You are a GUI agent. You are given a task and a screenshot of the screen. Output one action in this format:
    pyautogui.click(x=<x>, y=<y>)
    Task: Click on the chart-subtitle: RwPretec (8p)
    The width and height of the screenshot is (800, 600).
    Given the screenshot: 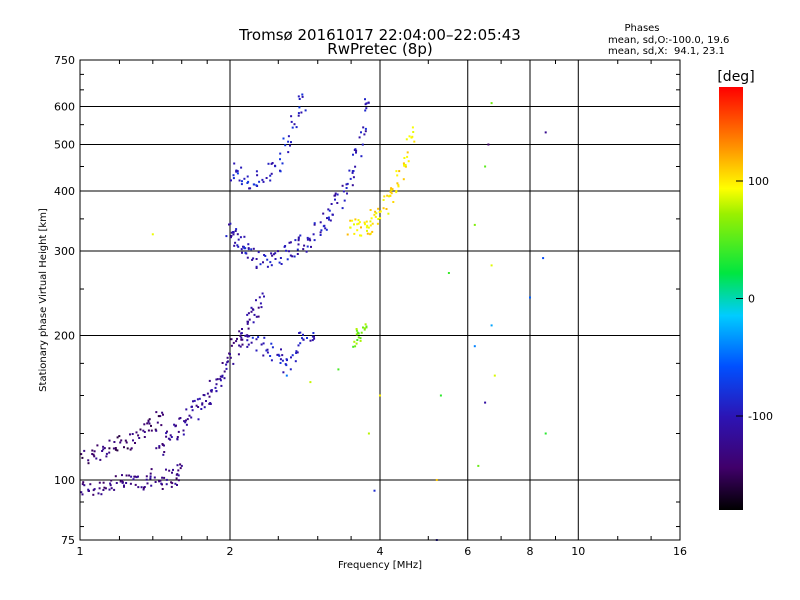 What is the action you would take?
    pyautogui.click(x=379, y=49)
    